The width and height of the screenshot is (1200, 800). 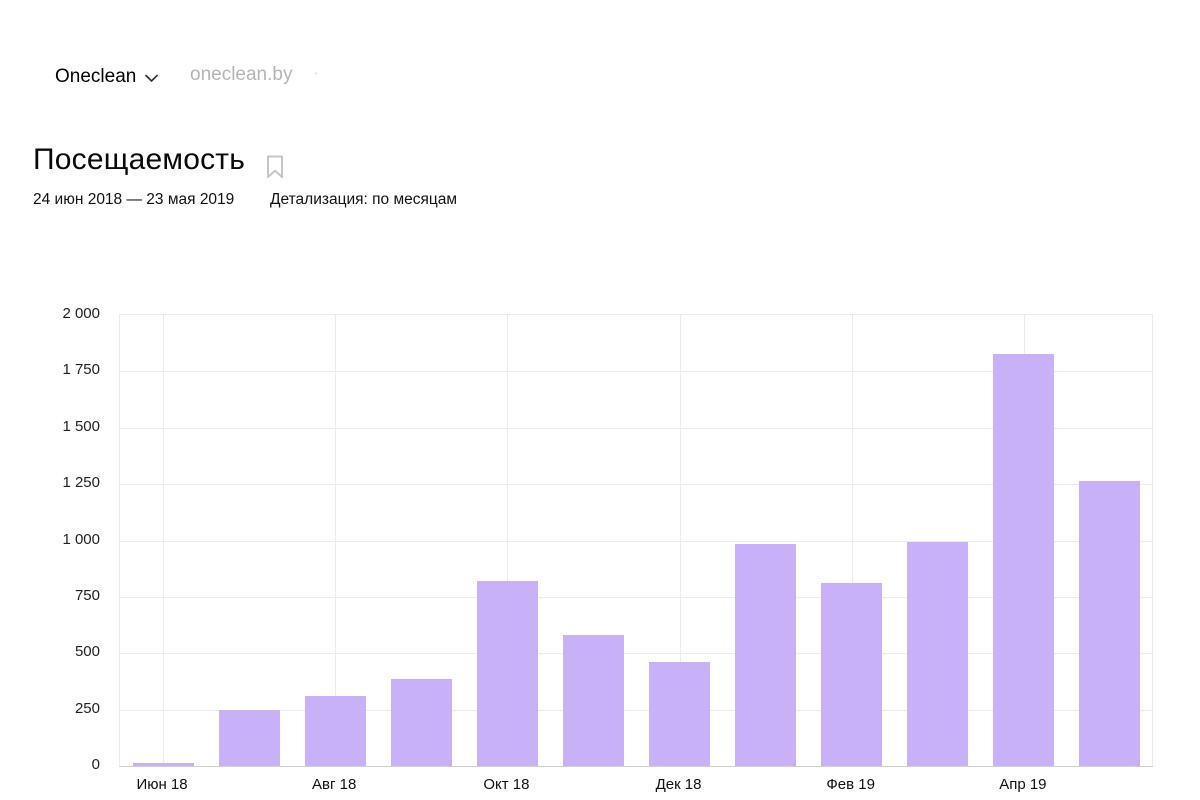 I want to click on x-tick-label: Окт 18, so click(x=506, y=784).